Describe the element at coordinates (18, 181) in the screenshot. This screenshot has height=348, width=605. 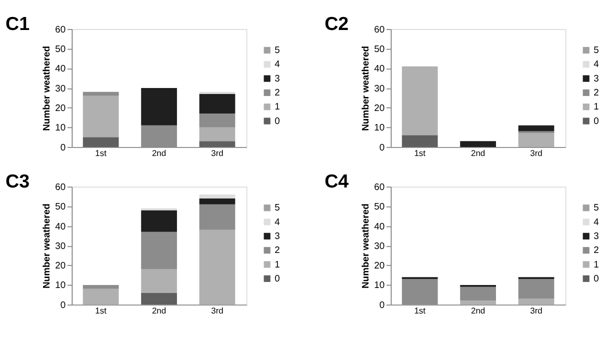
I see `chart-title: C3` at that location.